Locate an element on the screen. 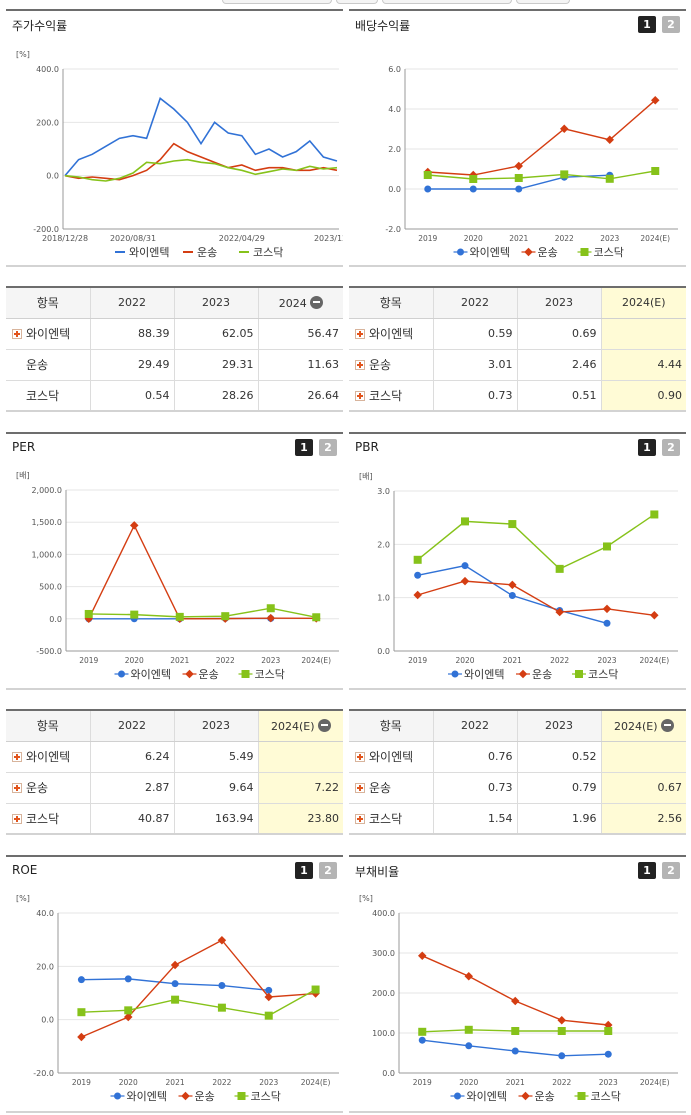 The width and height of the screenshot is (691, 1115). table-cell: 7.22 is located at coordinates (300, 788).